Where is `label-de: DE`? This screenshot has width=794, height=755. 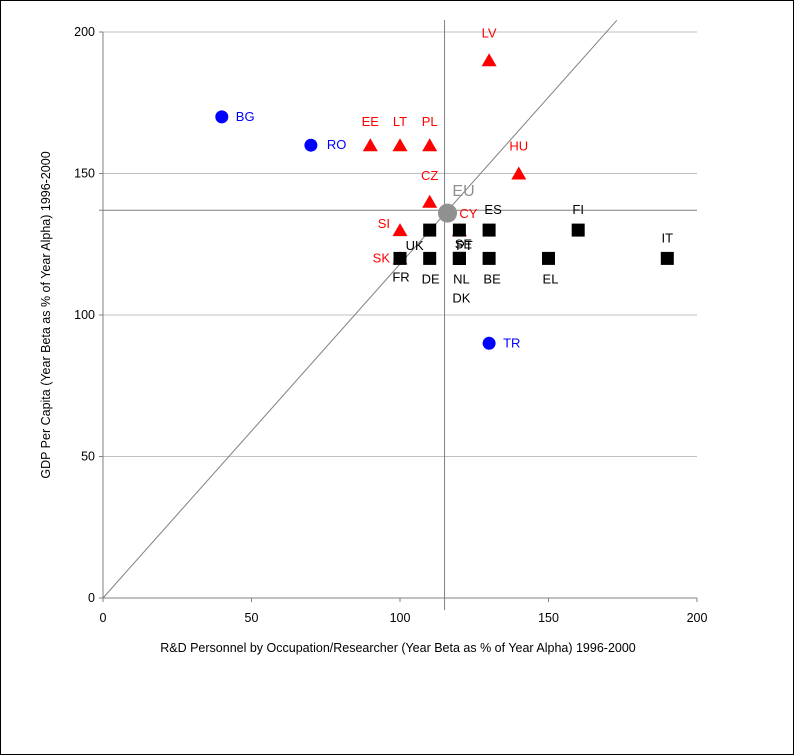 label-de: DE is located at coordinates (431, 278).